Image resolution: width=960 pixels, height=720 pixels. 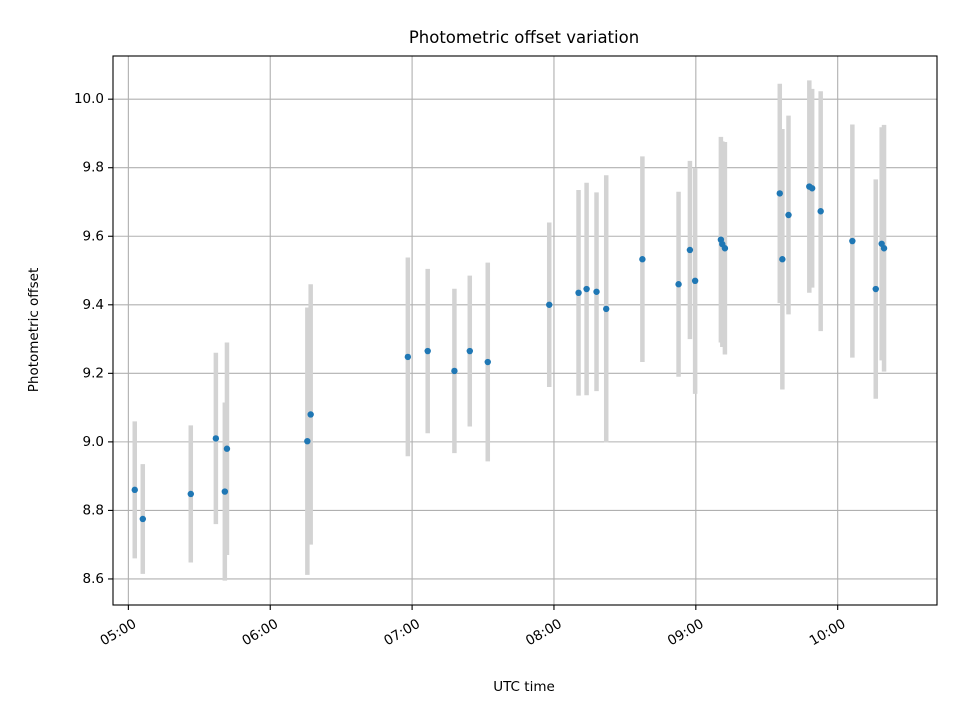 What do you see at coordinates (93, 579) in the screenshot?
I see `y-tick-label: 8.6` at bounding box center [93, 579].